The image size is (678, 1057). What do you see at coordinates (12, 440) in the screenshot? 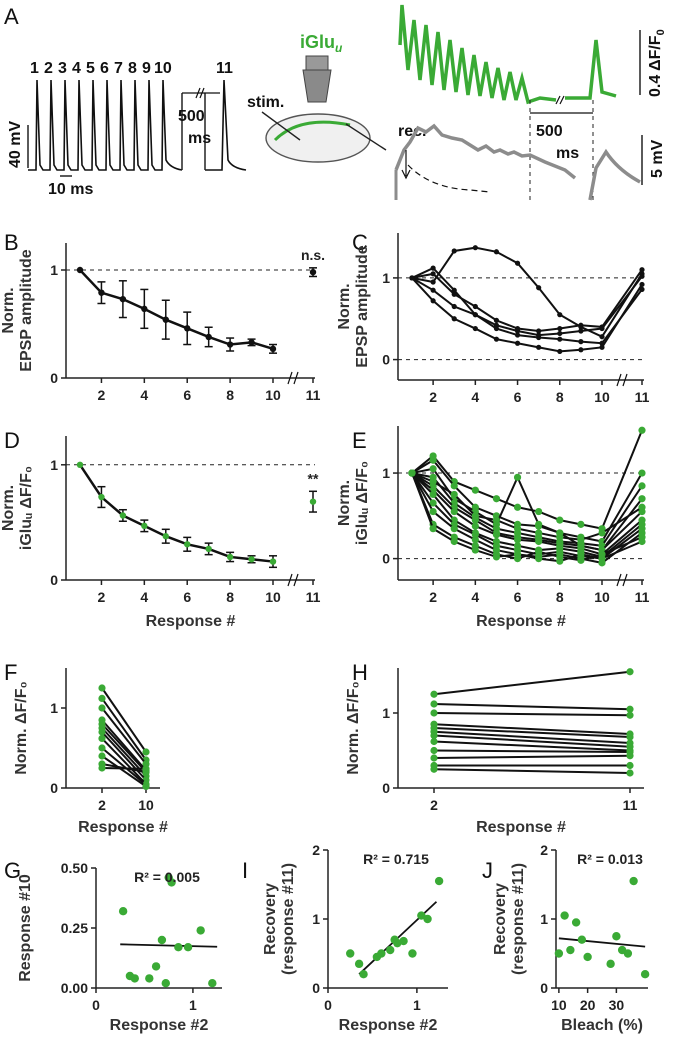
I see `panel-label-d: D` at bounding box center [12, 440].